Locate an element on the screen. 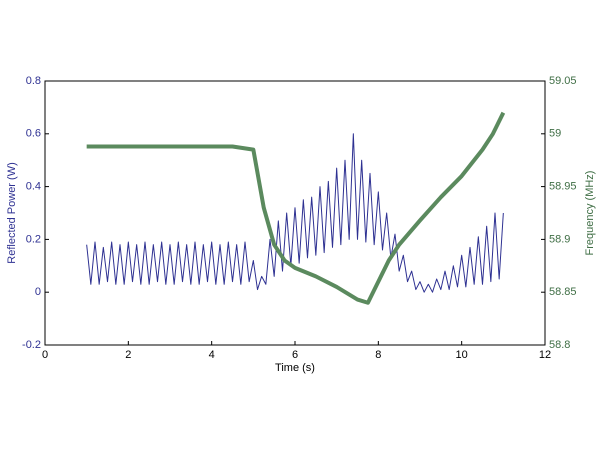  x-tick-label: 12 is located at coordinates (545, 355).